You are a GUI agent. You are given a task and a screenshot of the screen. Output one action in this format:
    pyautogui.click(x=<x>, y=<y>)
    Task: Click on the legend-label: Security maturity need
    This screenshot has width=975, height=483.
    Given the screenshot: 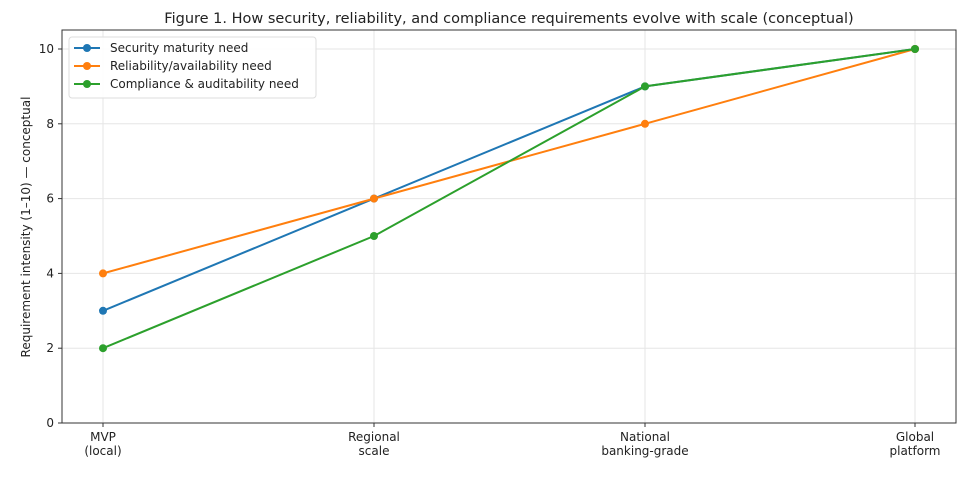 What is the action you would take?
    pyautogui.click(x=179, y=48)
    